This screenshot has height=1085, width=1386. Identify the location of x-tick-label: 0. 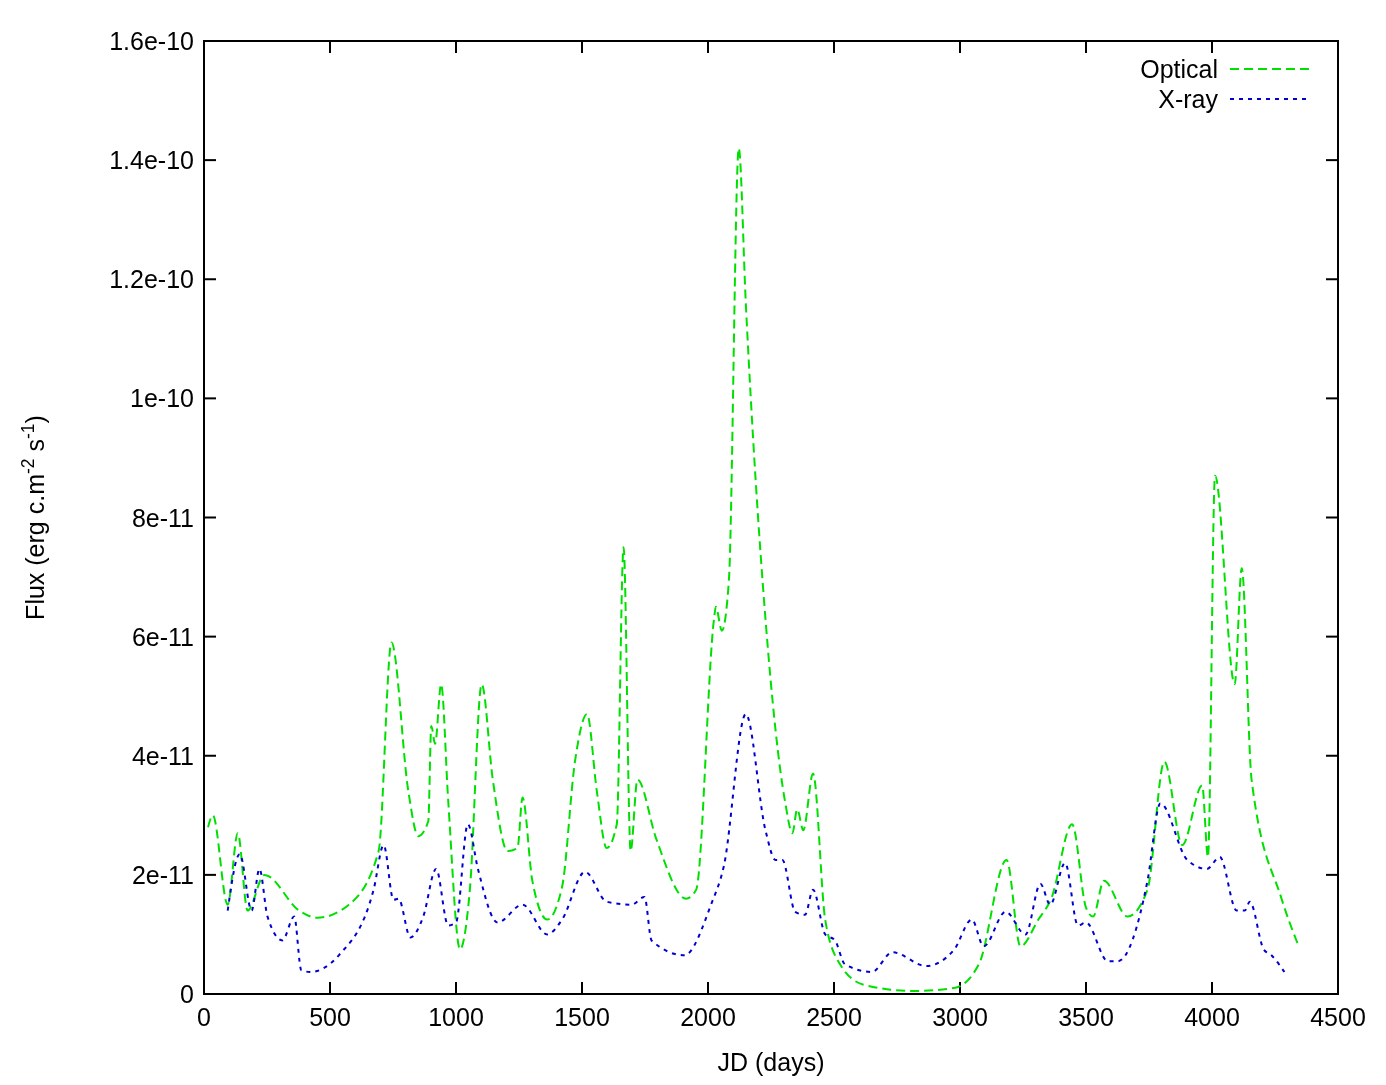
(204, 1017).